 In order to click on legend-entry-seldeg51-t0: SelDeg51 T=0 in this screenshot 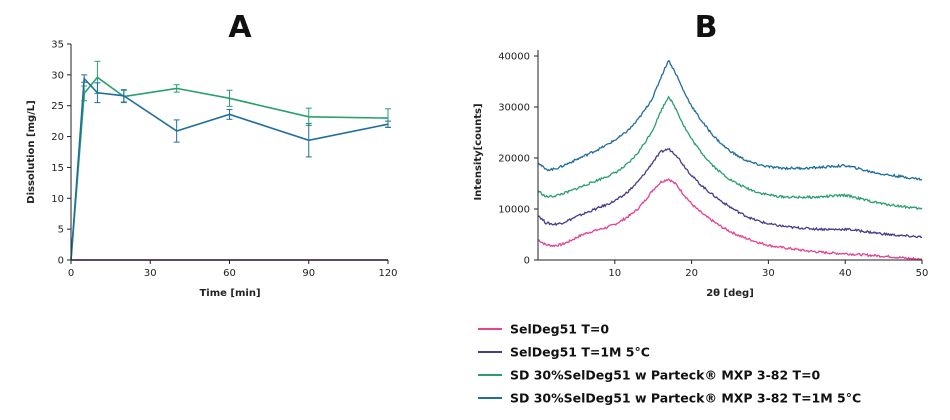, I will do `click(543, 329)`.